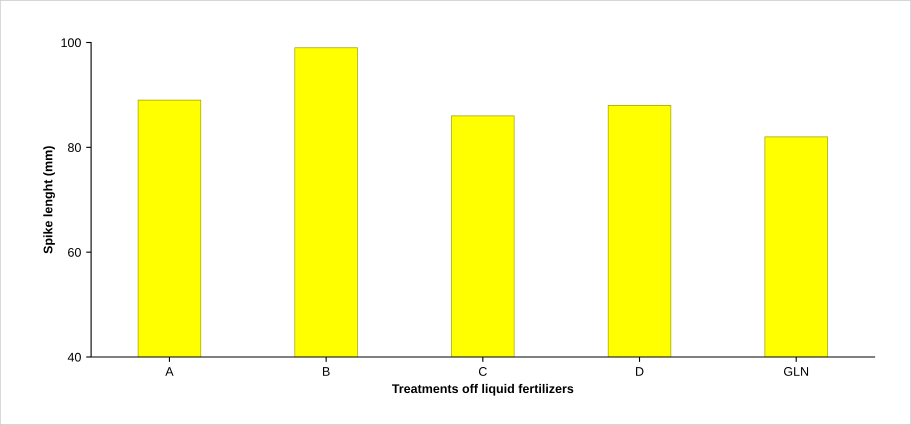  I want to click on x-tick-label: A, so click(169, 371).